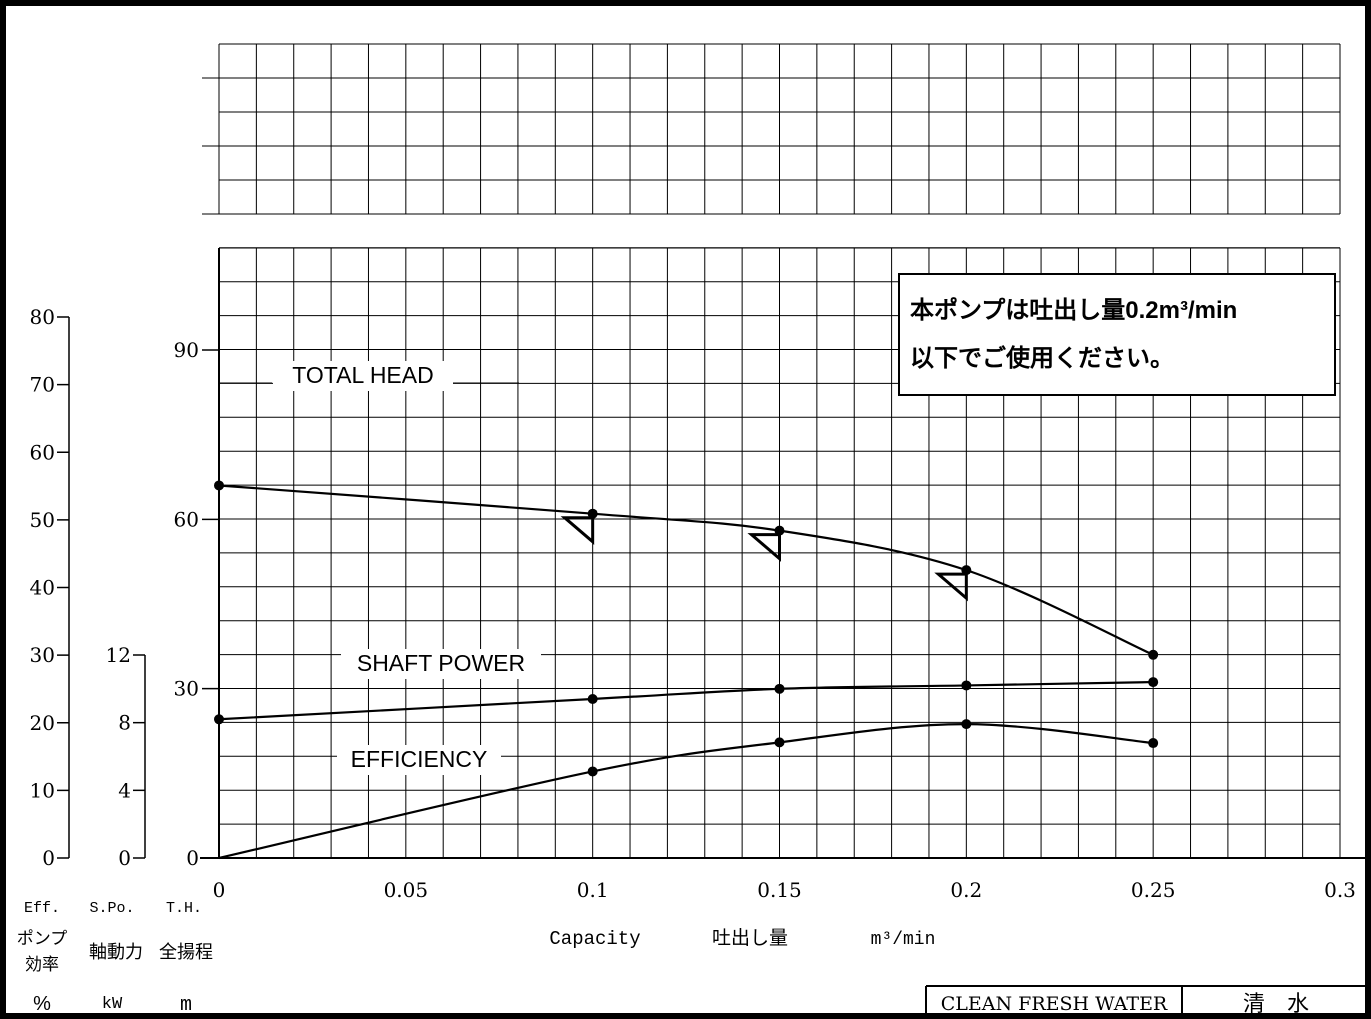 Image resolution: width=1371 pixels, height=1019 pixels. What do you see at coordinates (42, 385) in the screenshot?
I see `eff-tick-label: 70` at bounding box center [42, 385].